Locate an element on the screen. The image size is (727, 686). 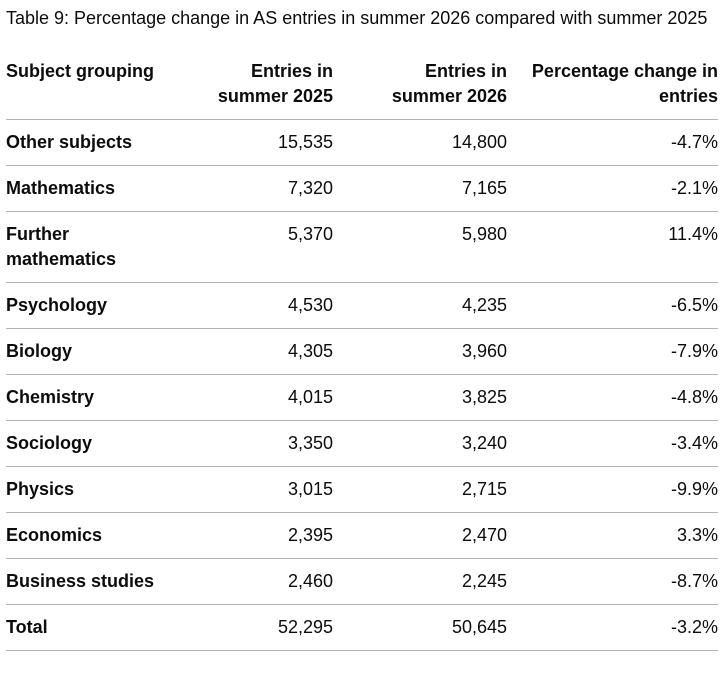
cell-value: 2,460 is located at coordinates (310, 581).